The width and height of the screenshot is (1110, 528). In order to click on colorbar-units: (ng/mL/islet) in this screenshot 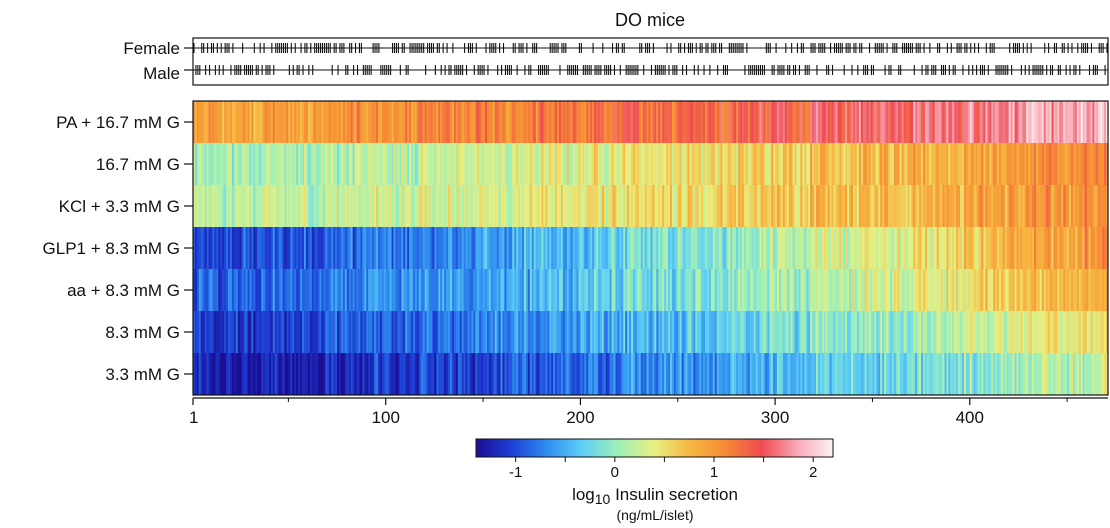, I will do `click(654, 515)`.